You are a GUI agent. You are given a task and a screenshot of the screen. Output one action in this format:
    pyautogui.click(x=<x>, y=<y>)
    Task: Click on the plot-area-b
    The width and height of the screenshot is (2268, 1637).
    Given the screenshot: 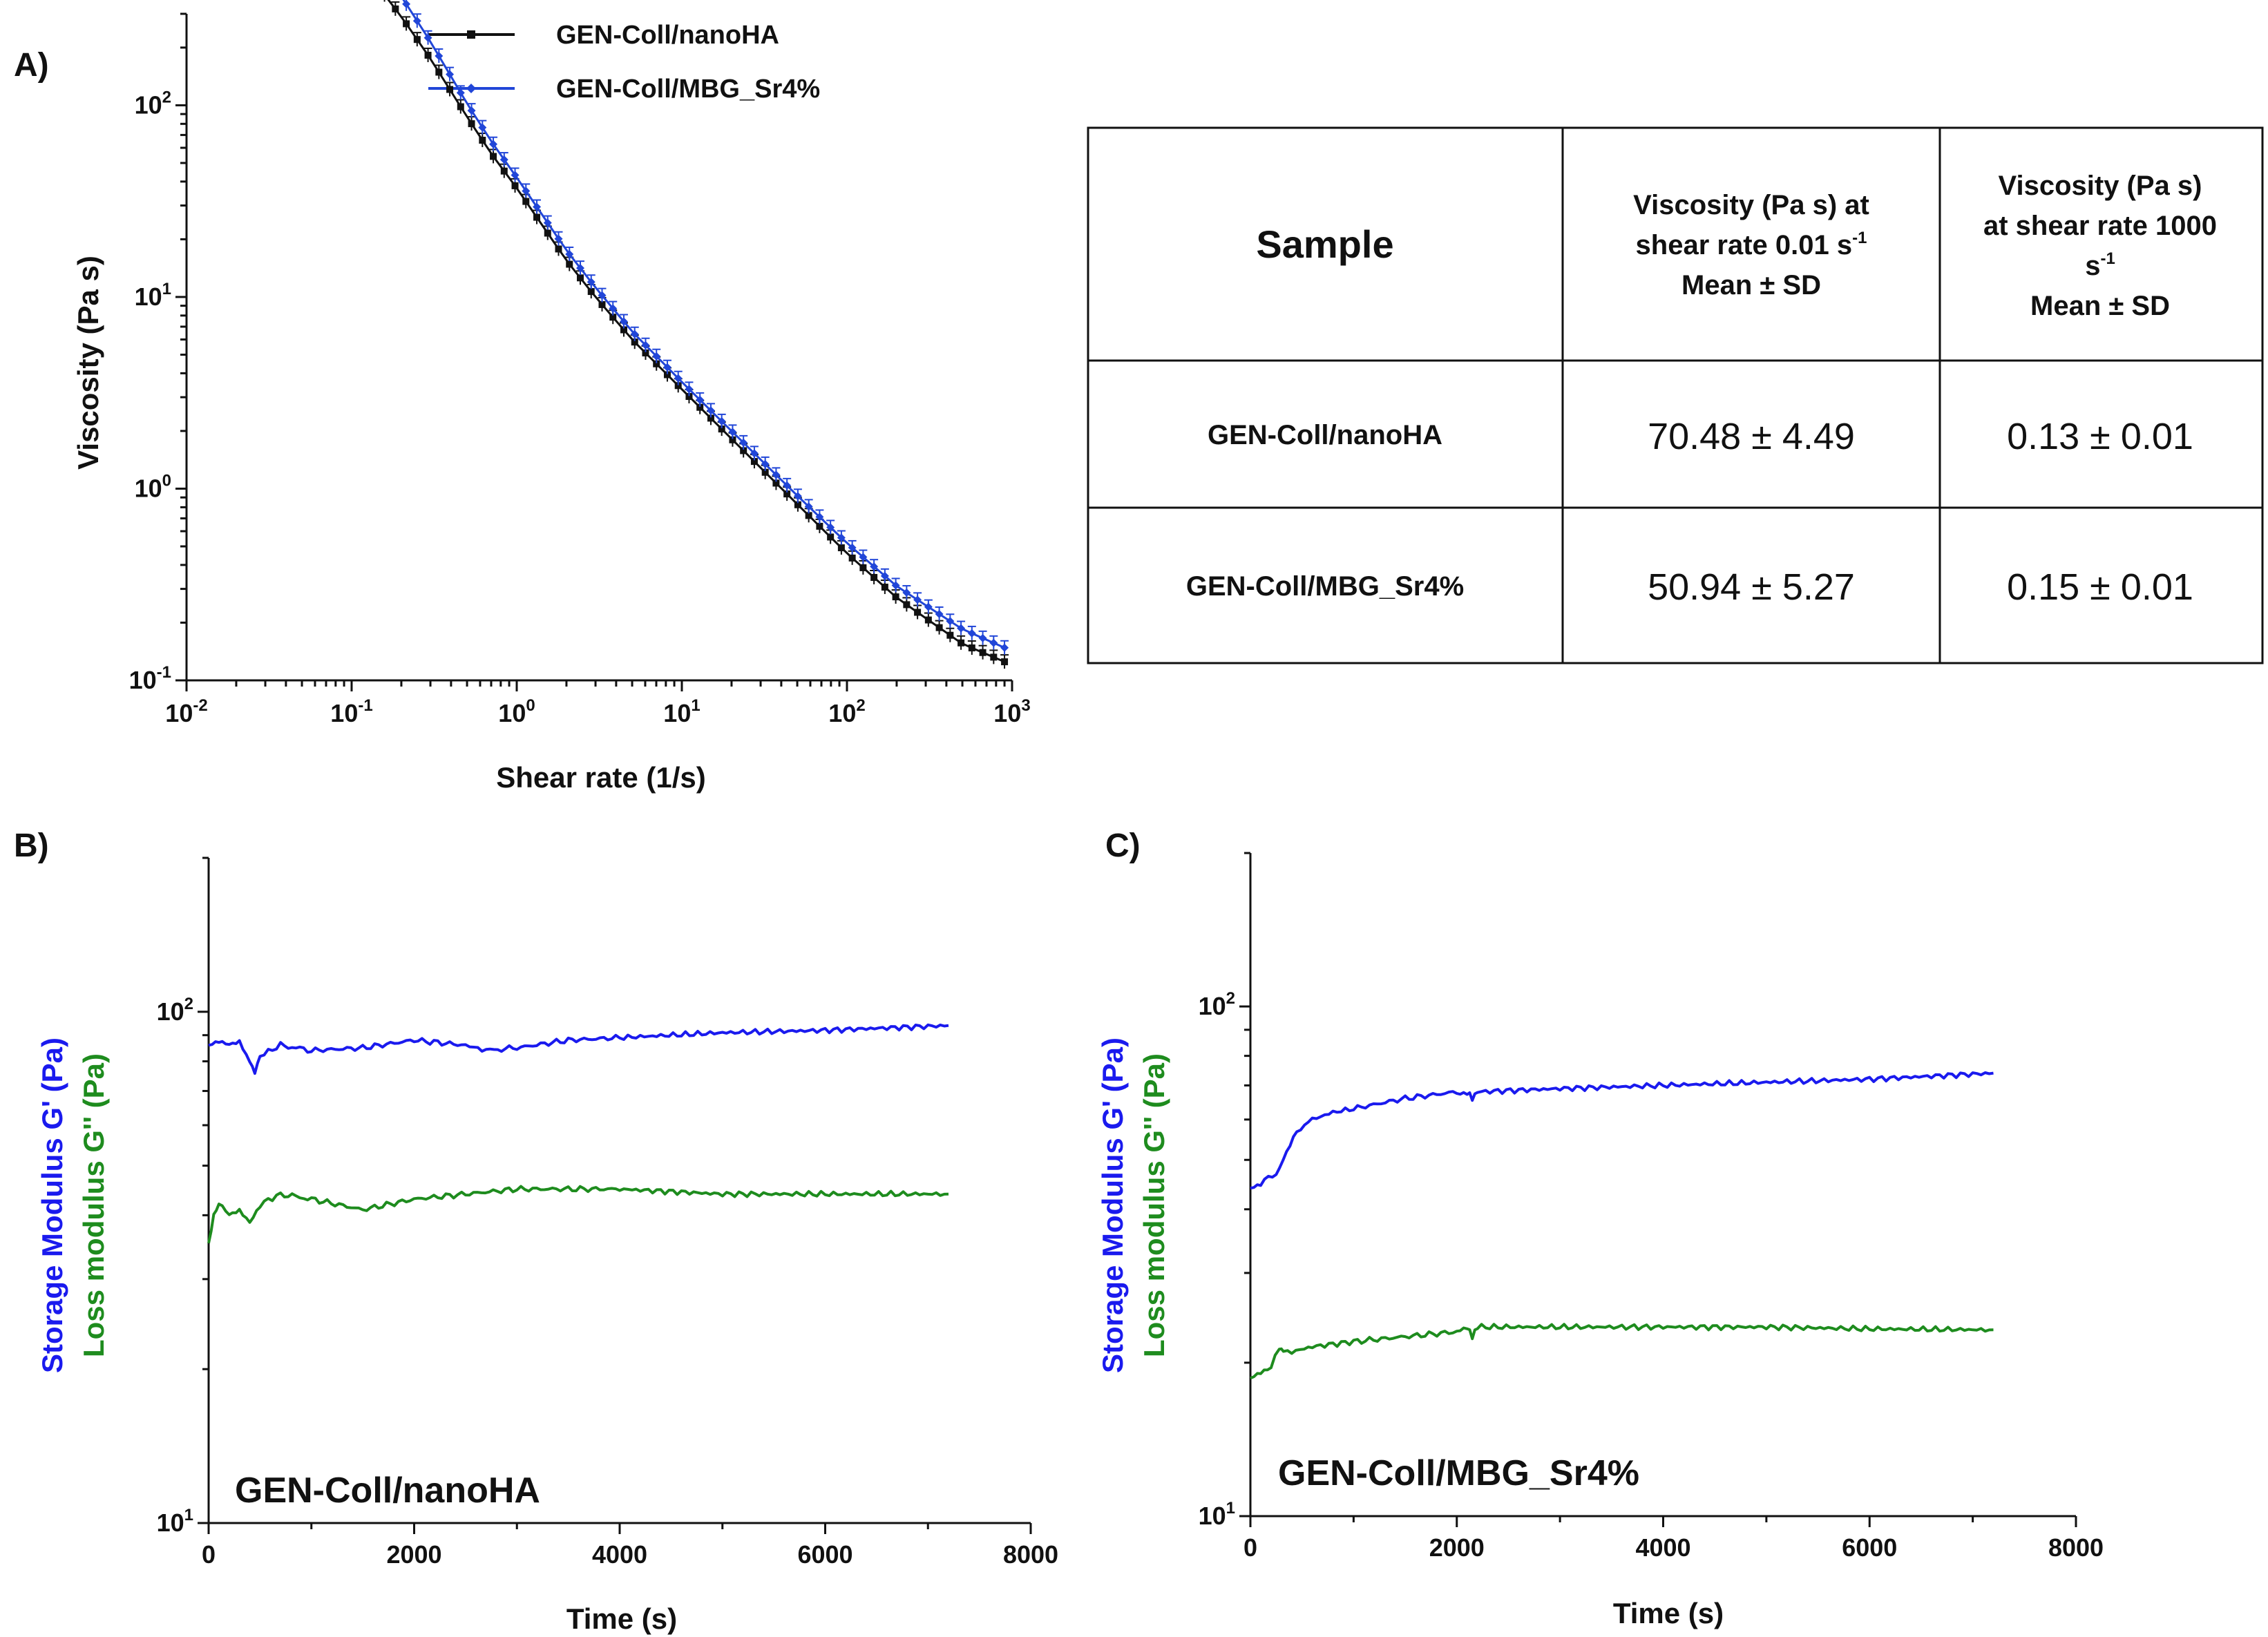 What is the action you would take?
    pyautogui.click(x=578, y=1133)
    